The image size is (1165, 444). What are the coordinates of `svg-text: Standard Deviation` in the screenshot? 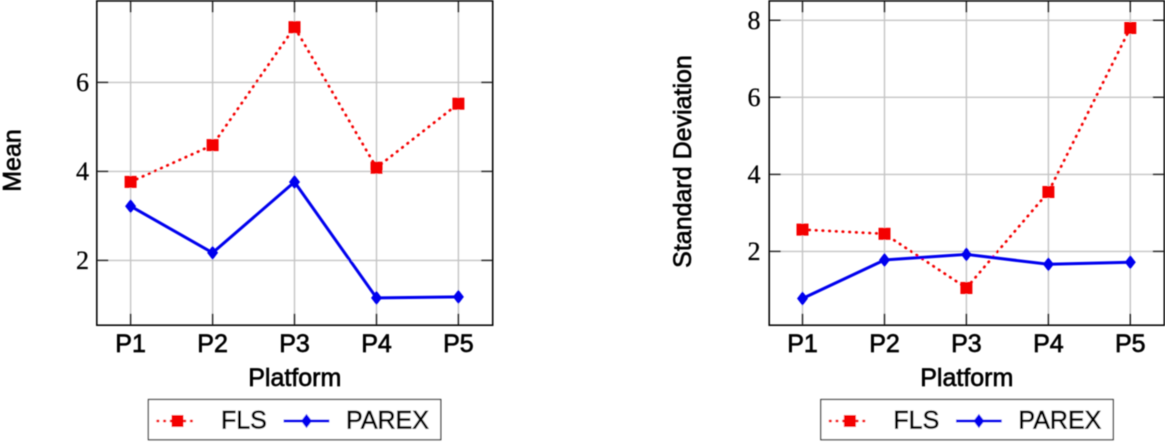 It's located at (683, 161).